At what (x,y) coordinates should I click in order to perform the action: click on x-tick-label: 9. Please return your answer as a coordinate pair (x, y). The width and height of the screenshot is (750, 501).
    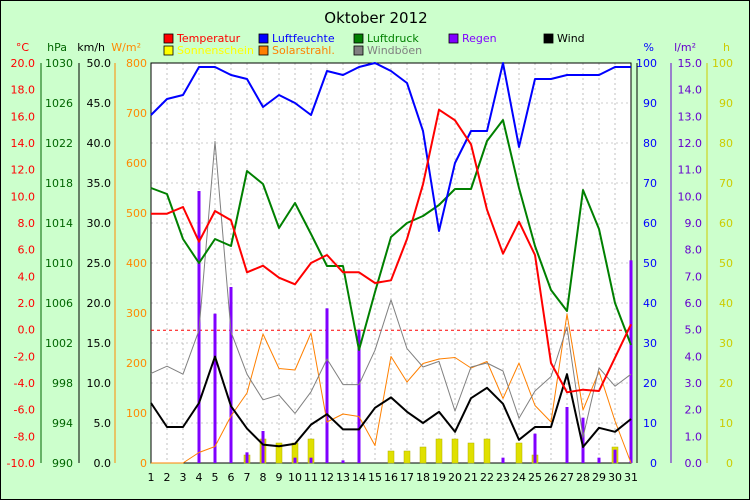
    Looking at the image, I should click on (279, 477).